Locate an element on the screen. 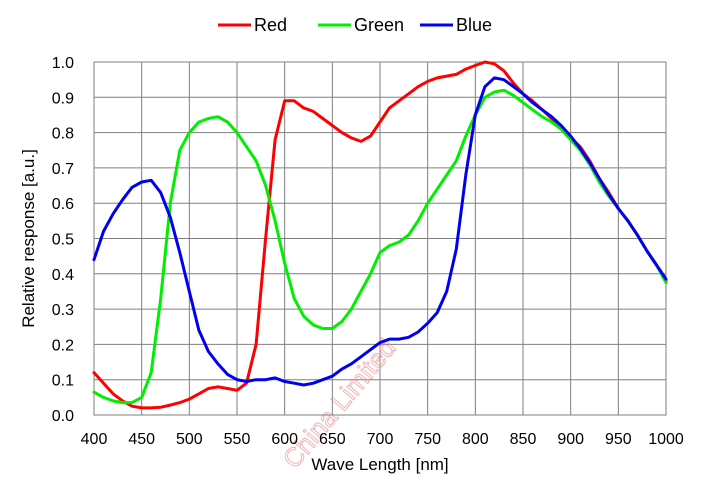  x-tick-label: 400 is located at coordinates (94, 439).